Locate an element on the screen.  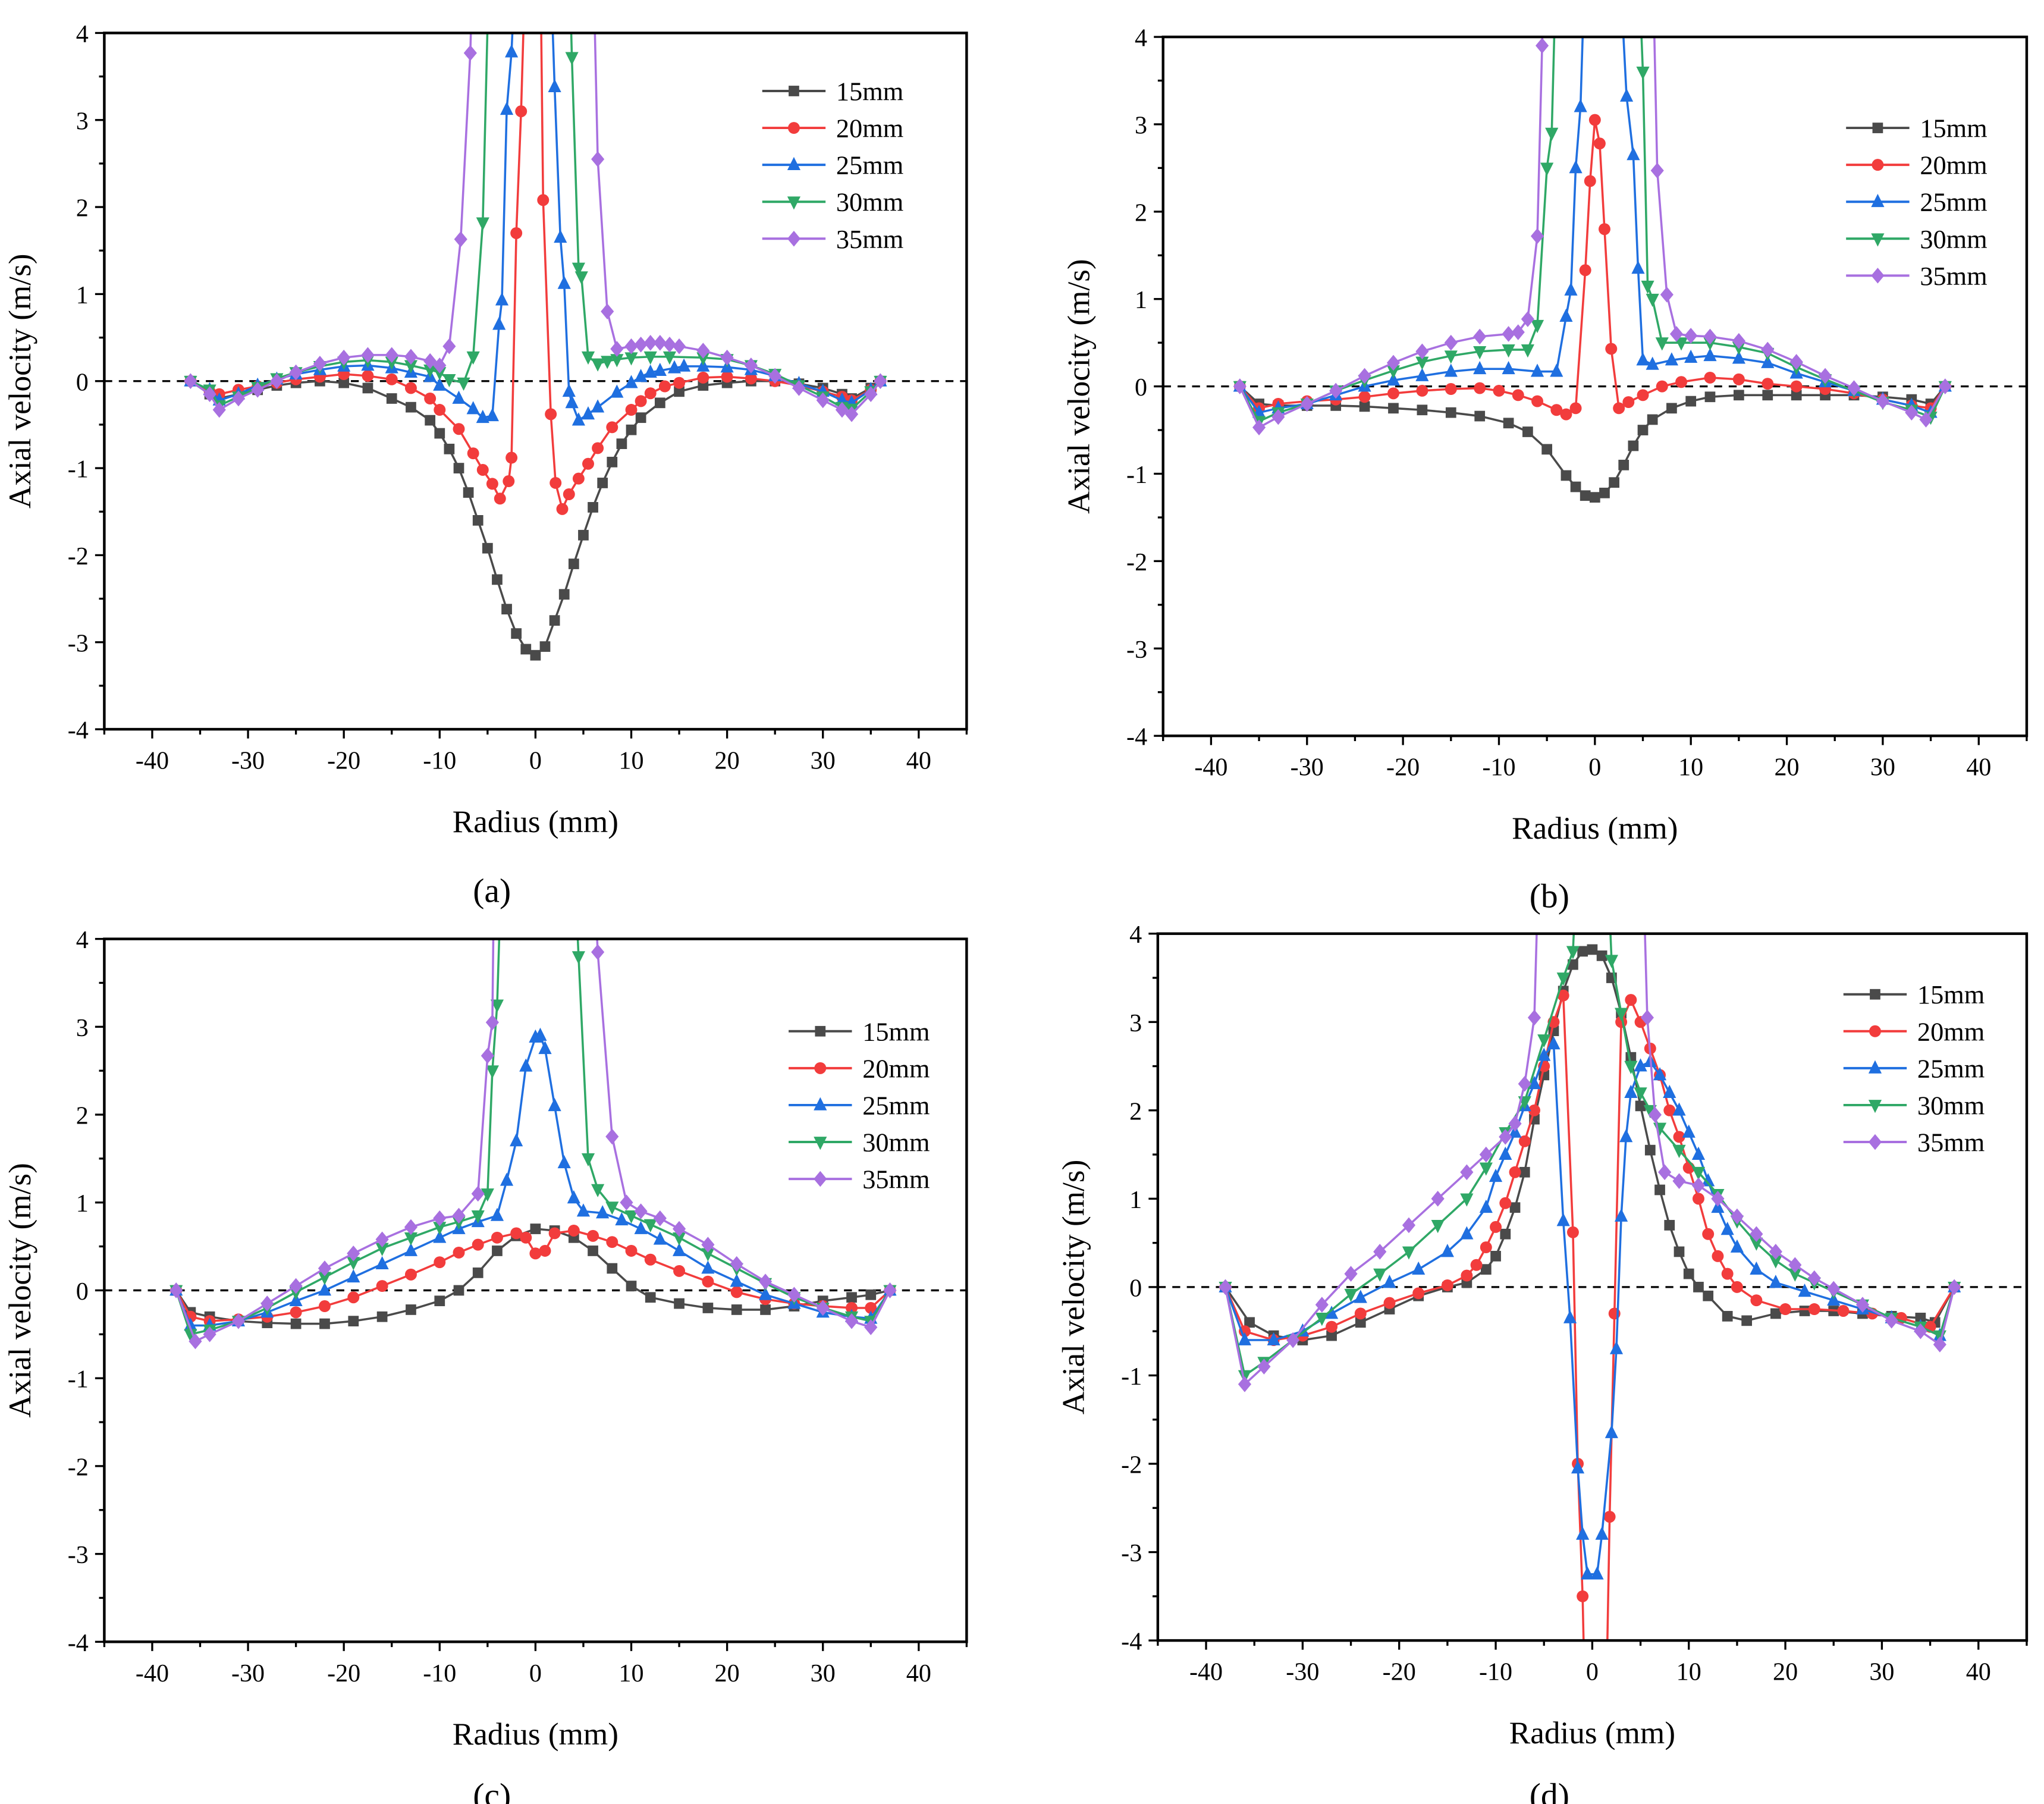
series-35mm is located at coordinates (533, 1144).